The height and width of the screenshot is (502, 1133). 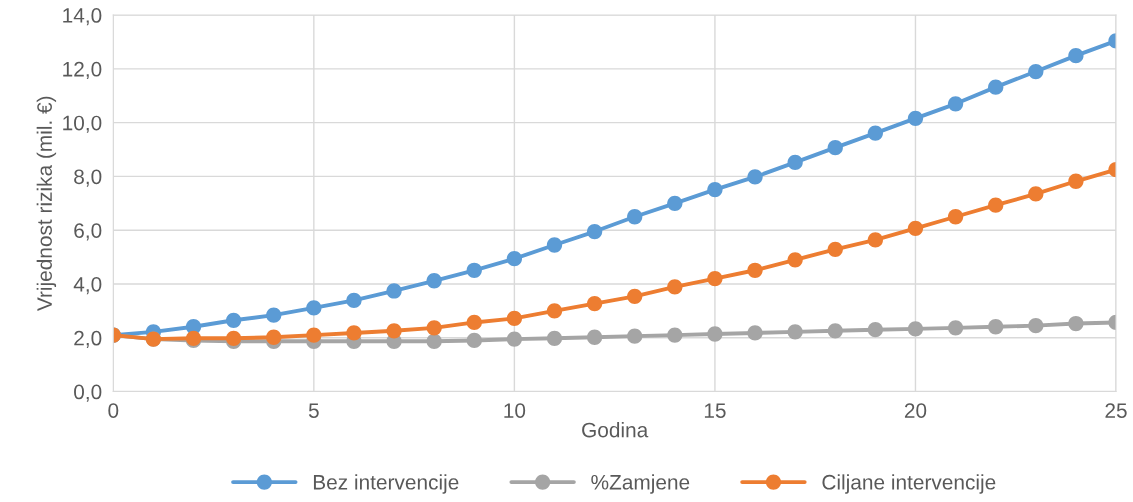 What do you see at coordinates (46, 204) in the screenshot?
I see `y-axis-title: Vrijednost rizika (mil. €)` at bounding box center [46, 204].